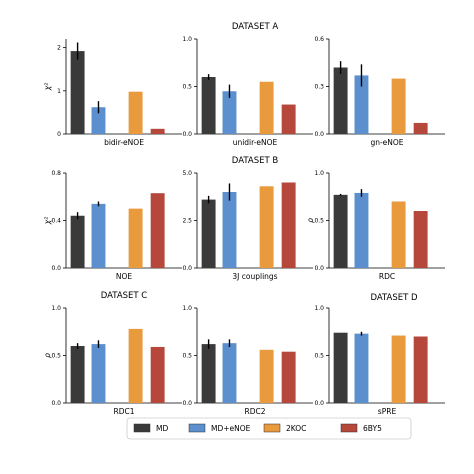 Image resolution: width=474 pixels, height=474 pixels. Describe the element at coordinates (394, 298) in the screenshot. I see `dataset-title: DATASET D` at that location.